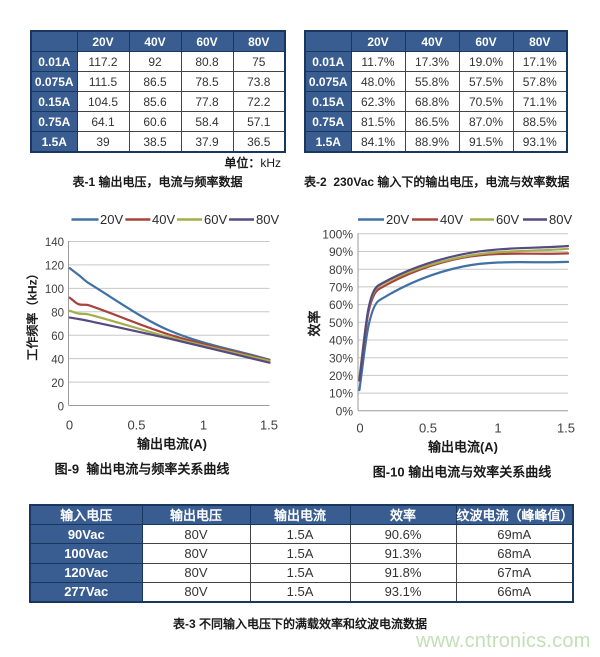 This screenshot has height=657, width=600. I want to click on svg-text: 40%, so click(341, 341).